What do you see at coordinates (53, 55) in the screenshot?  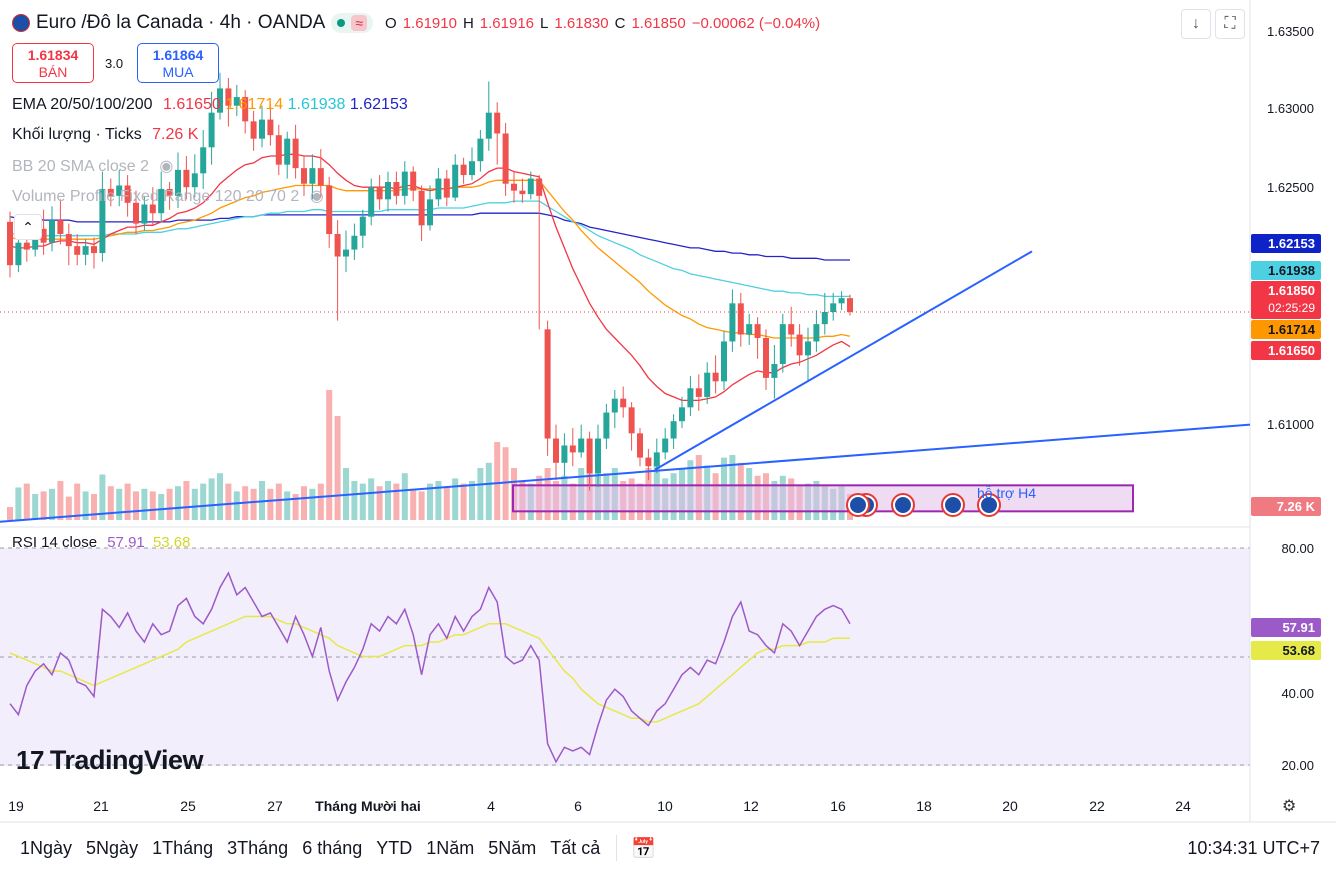 I see `sell-price: 1.61834` at bounding box center [53, 55].